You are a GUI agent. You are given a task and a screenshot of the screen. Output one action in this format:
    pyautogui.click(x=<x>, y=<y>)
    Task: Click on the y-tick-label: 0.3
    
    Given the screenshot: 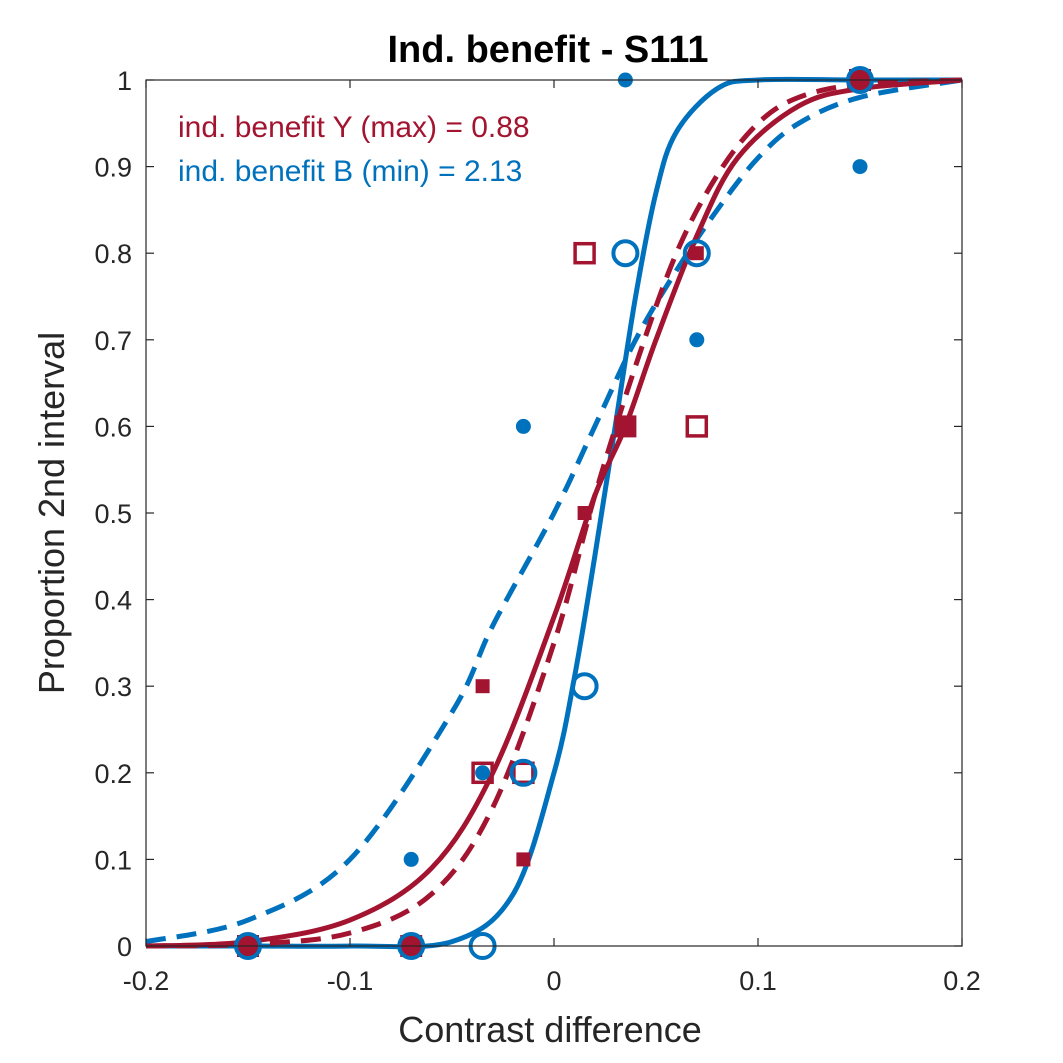 What is the action you would take?
    pyautogui.click(x=113, y=687)
    